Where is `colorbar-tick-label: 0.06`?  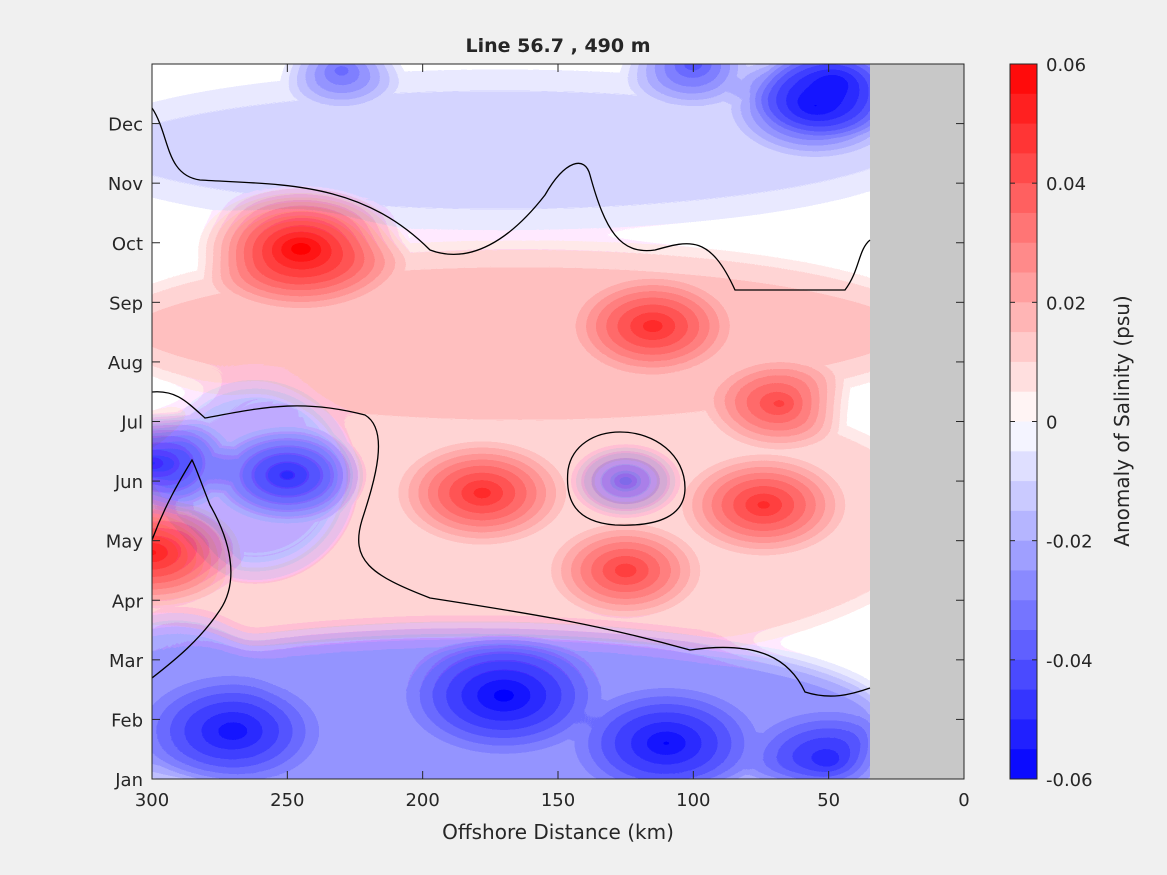
colorbar-tick-label: 0.06 is located at coordinates (1066, 65).